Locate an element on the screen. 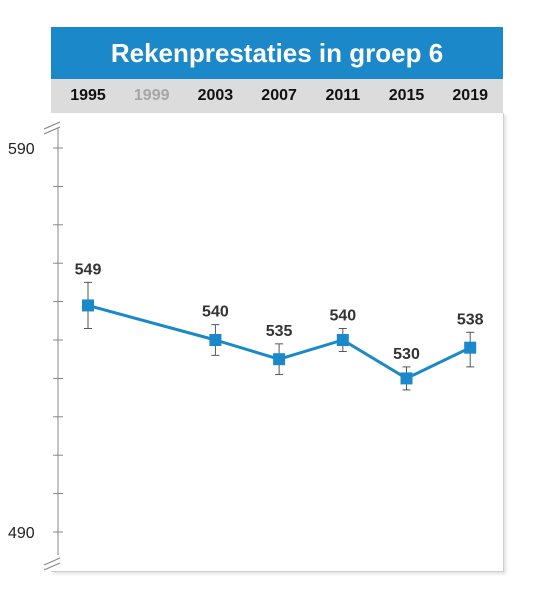 This screenshot has height=600, width=538. data-label-2003: 540 is located at coordinates (215, 312).